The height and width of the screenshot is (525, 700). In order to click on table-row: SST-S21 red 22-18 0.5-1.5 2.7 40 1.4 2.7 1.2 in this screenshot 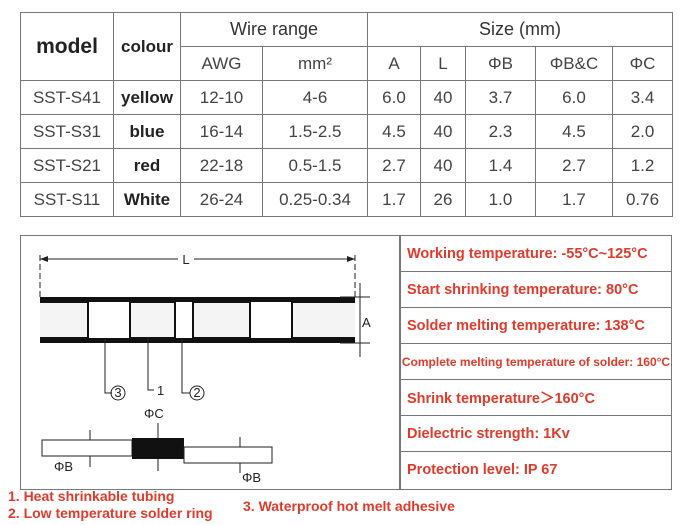, I will do `click(347, 165)`.